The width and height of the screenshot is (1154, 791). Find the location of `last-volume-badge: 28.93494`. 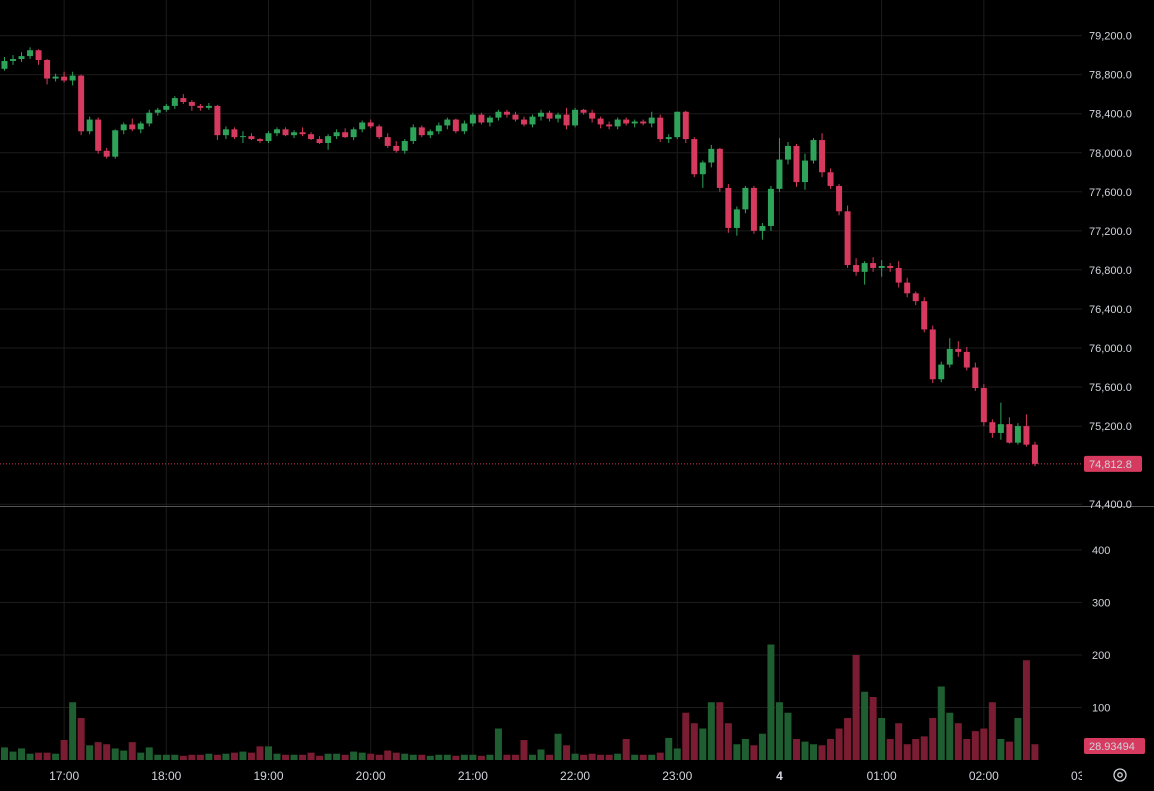

last-volume-badge: 28.93494 is located at coordinates (1114, 746).